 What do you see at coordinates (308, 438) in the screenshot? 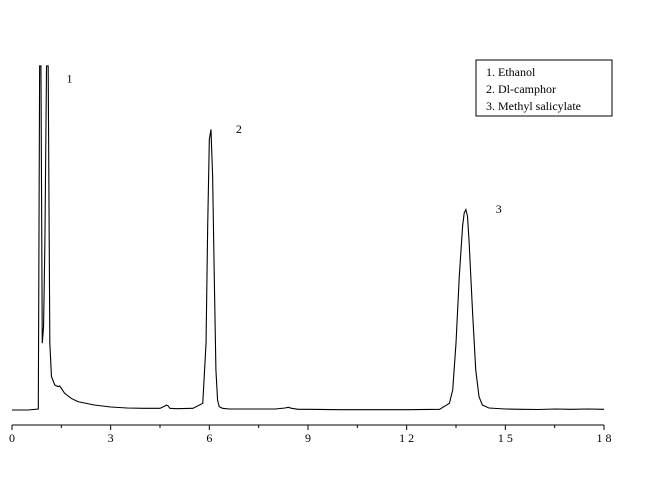
I see `x-tick-label: 9` at bounding box center [308, 438].